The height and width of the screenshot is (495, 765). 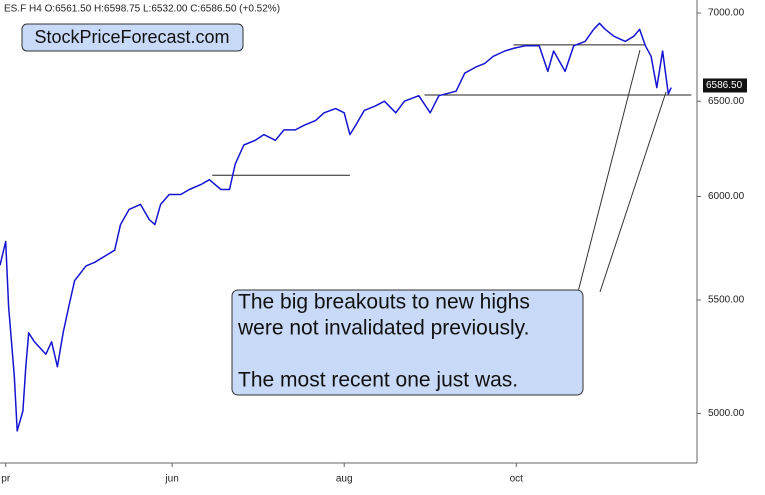 I want to click on y-tick-label: 5500.00, so click(x=726, y=300).